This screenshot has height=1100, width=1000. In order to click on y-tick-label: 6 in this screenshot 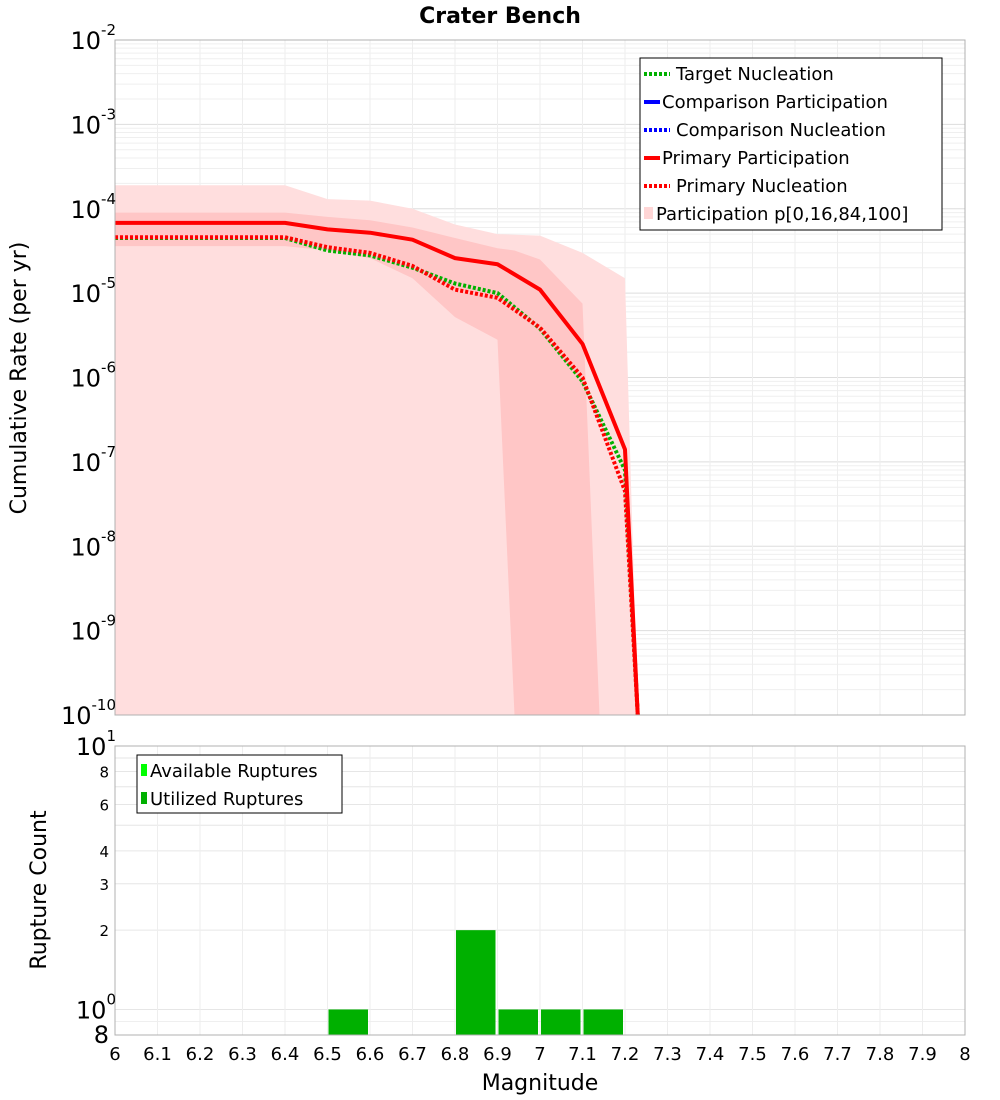, I will do `click(104, 805)`.